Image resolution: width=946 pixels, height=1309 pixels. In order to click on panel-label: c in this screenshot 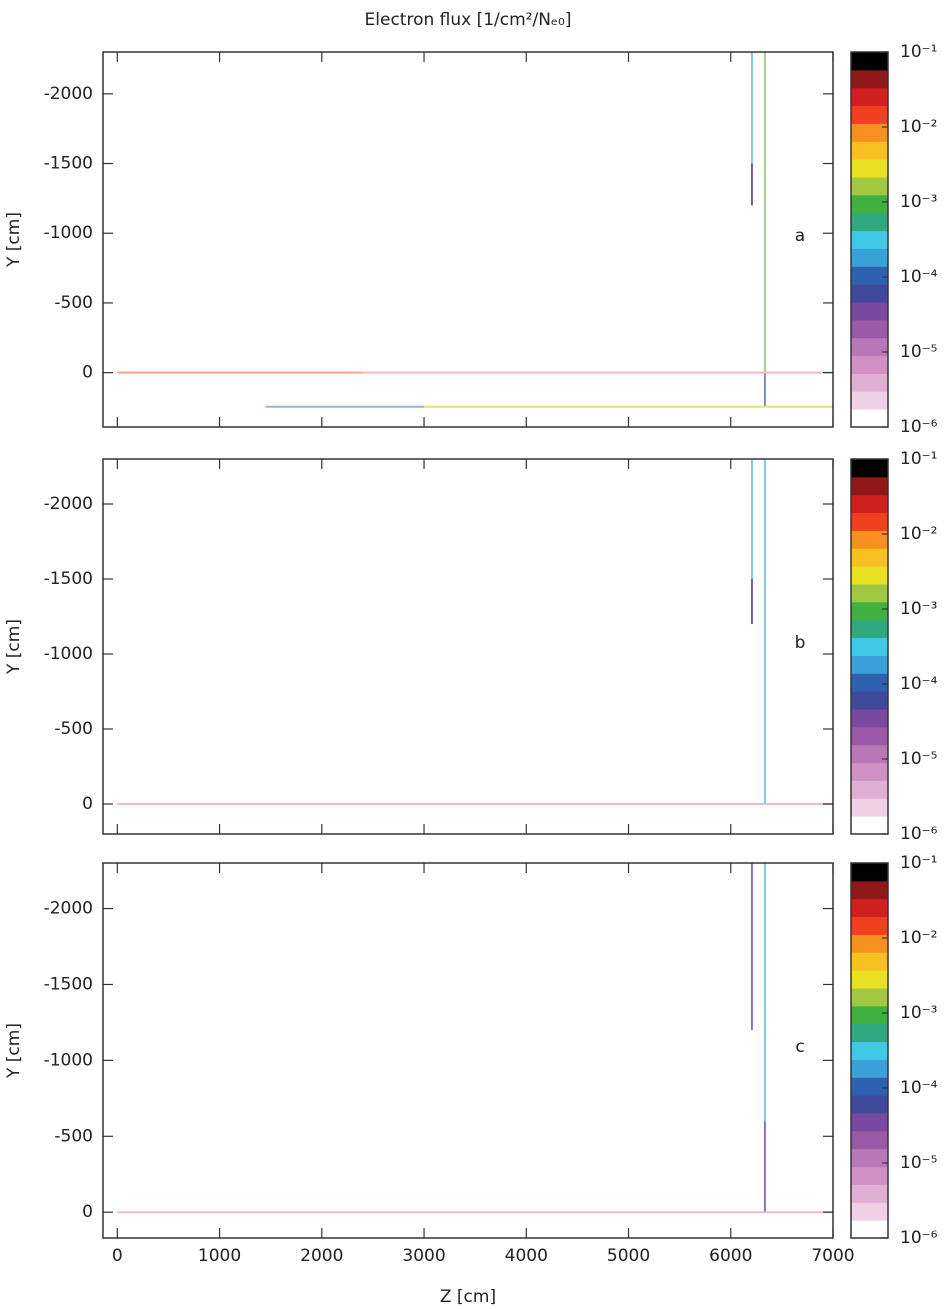, I will do `click(799, 1047)`.